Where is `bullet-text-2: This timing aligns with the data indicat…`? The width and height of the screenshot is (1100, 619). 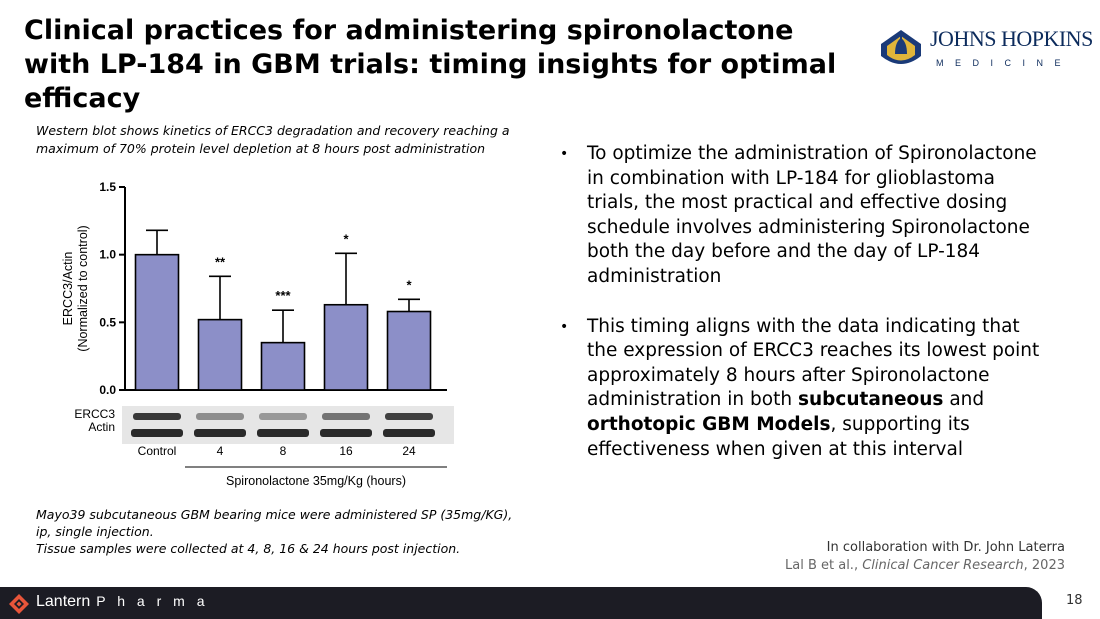
bullet-text-2: This timing aligns with the data indicat… is located at coordinates (813, 388).